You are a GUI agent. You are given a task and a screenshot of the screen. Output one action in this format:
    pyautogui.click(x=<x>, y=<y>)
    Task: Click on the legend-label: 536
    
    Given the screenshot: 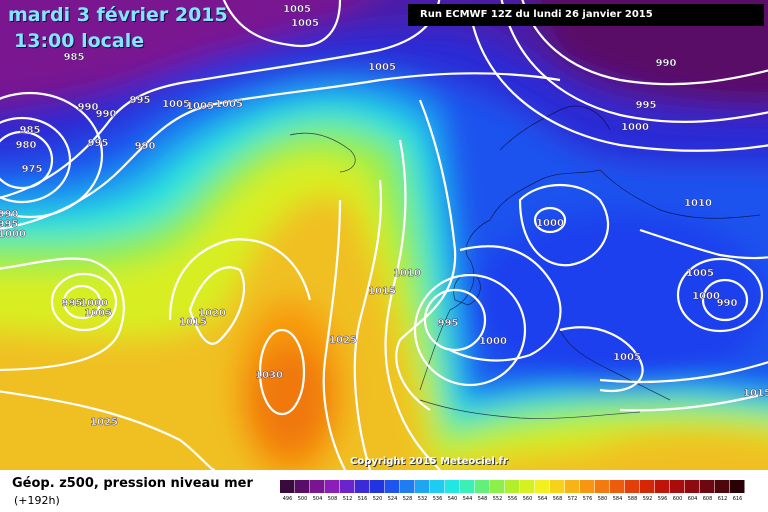 What is the action you would take?
    pyautogui.click(x=438, y=499)
    